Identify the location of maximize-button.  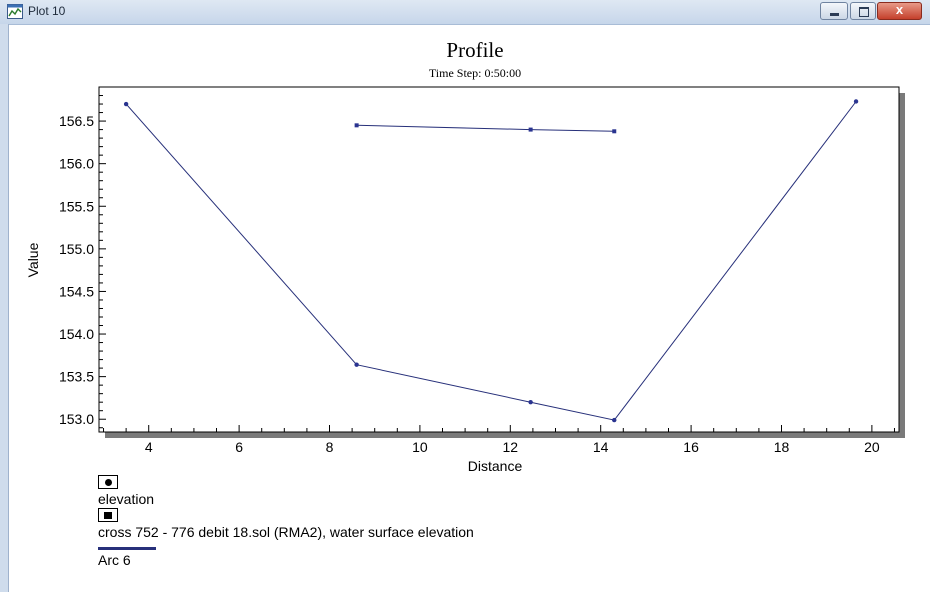
(863, 11).